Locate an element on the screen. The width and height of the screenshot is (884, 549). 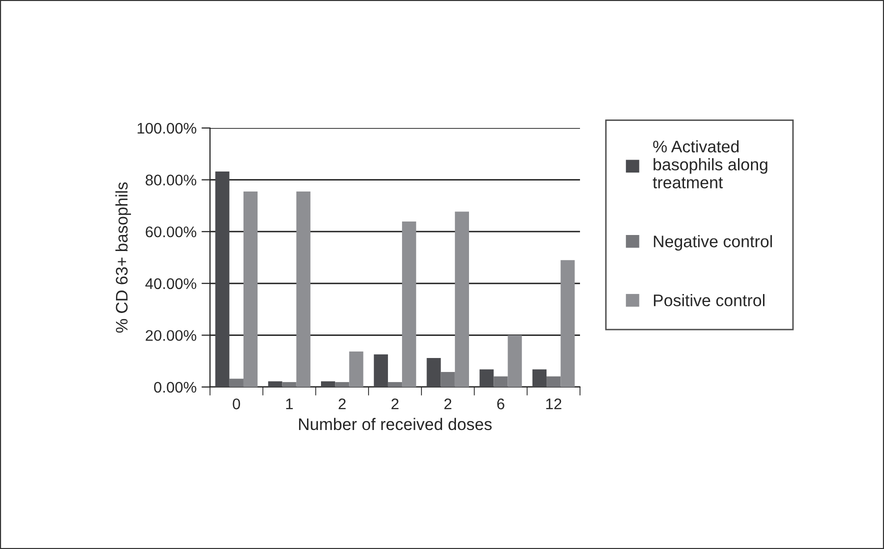
y-tick-label: 0.00% is located at coordinates (175, 387).